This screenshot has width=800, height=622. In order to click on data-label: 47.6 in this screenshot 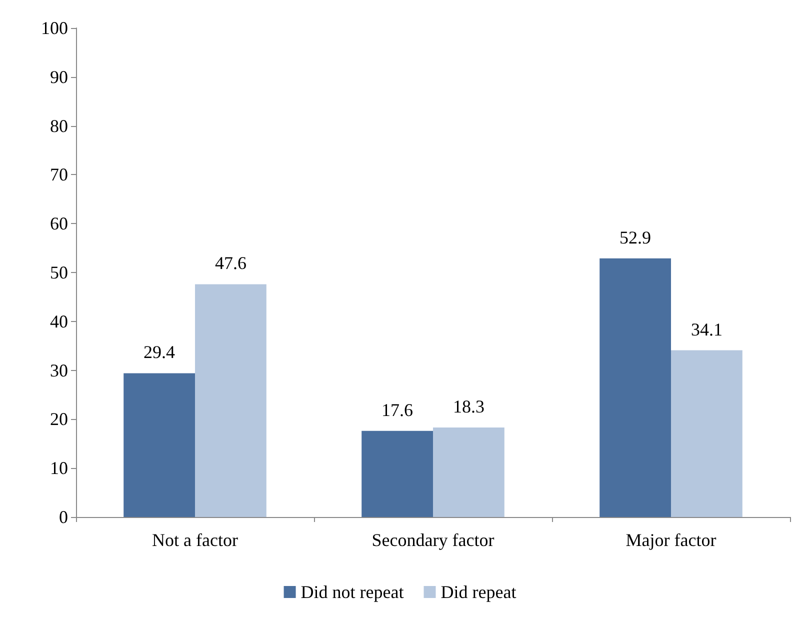, I will do `click(230, 263)`.